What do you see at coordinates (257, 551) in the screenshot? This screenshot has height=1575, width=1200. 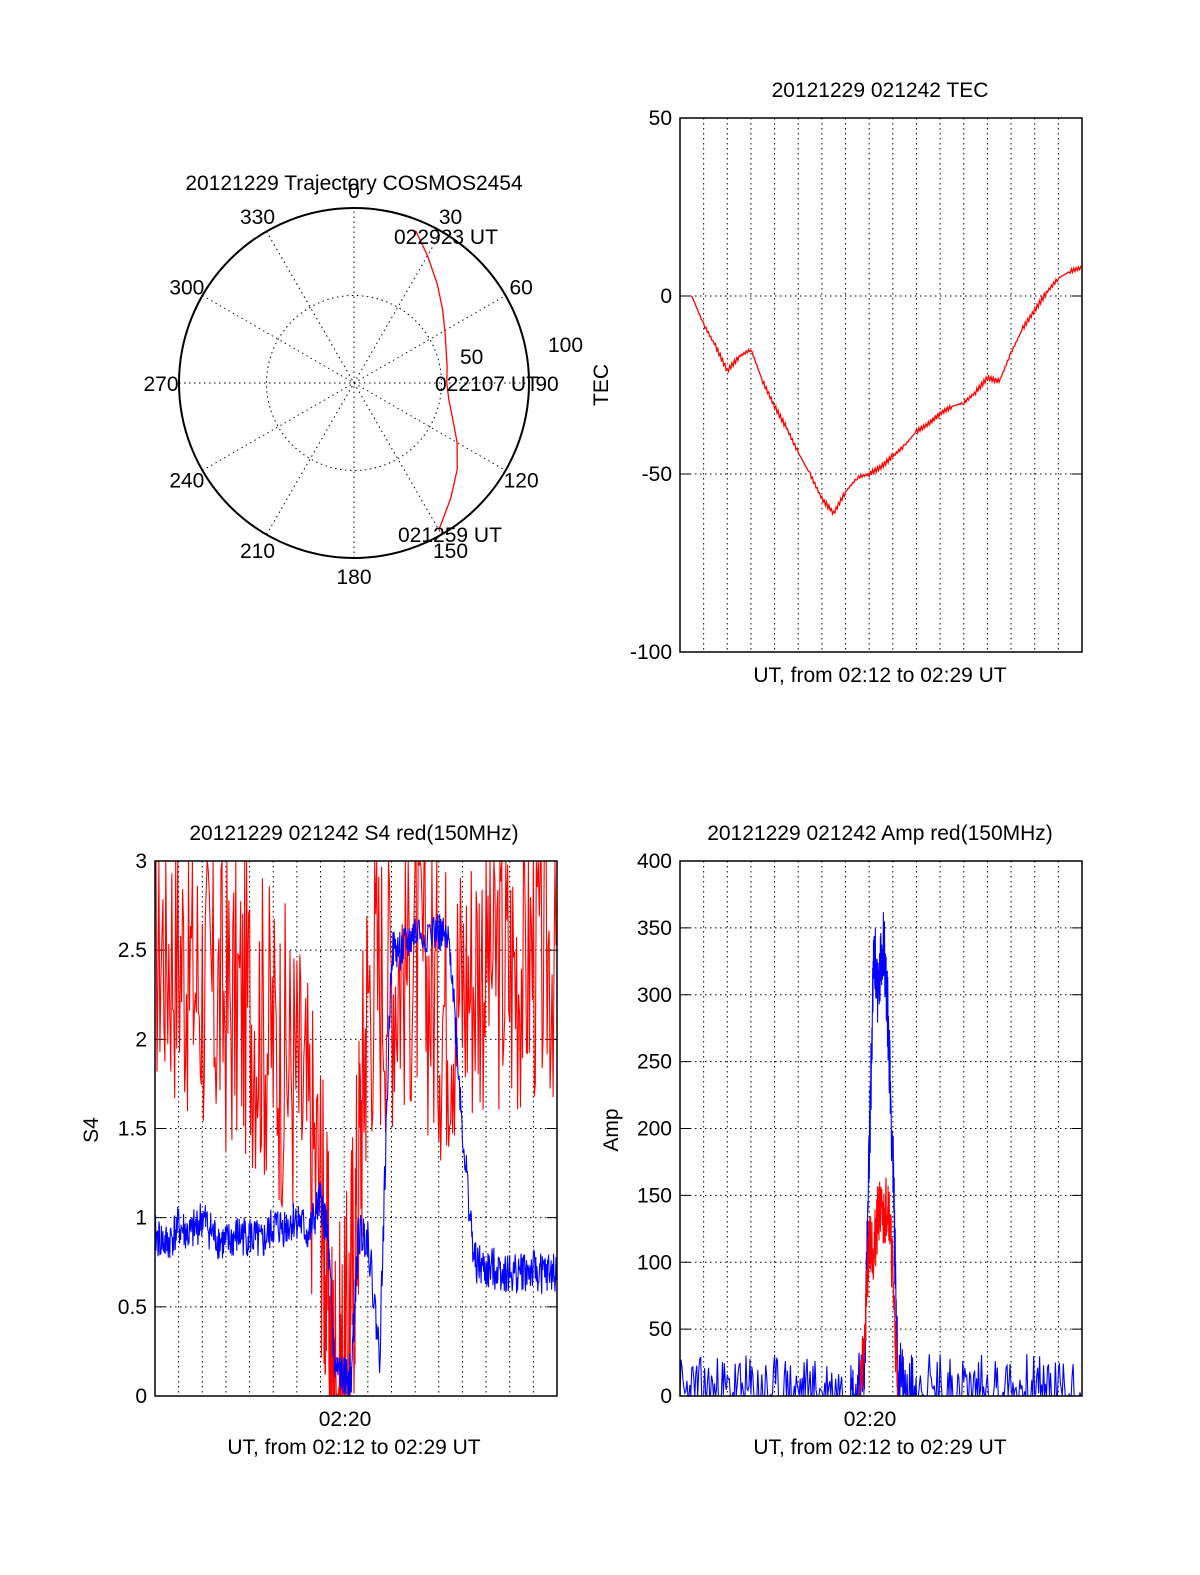 I see `polar-angle-label: 210` at bounding box center [257, 551].